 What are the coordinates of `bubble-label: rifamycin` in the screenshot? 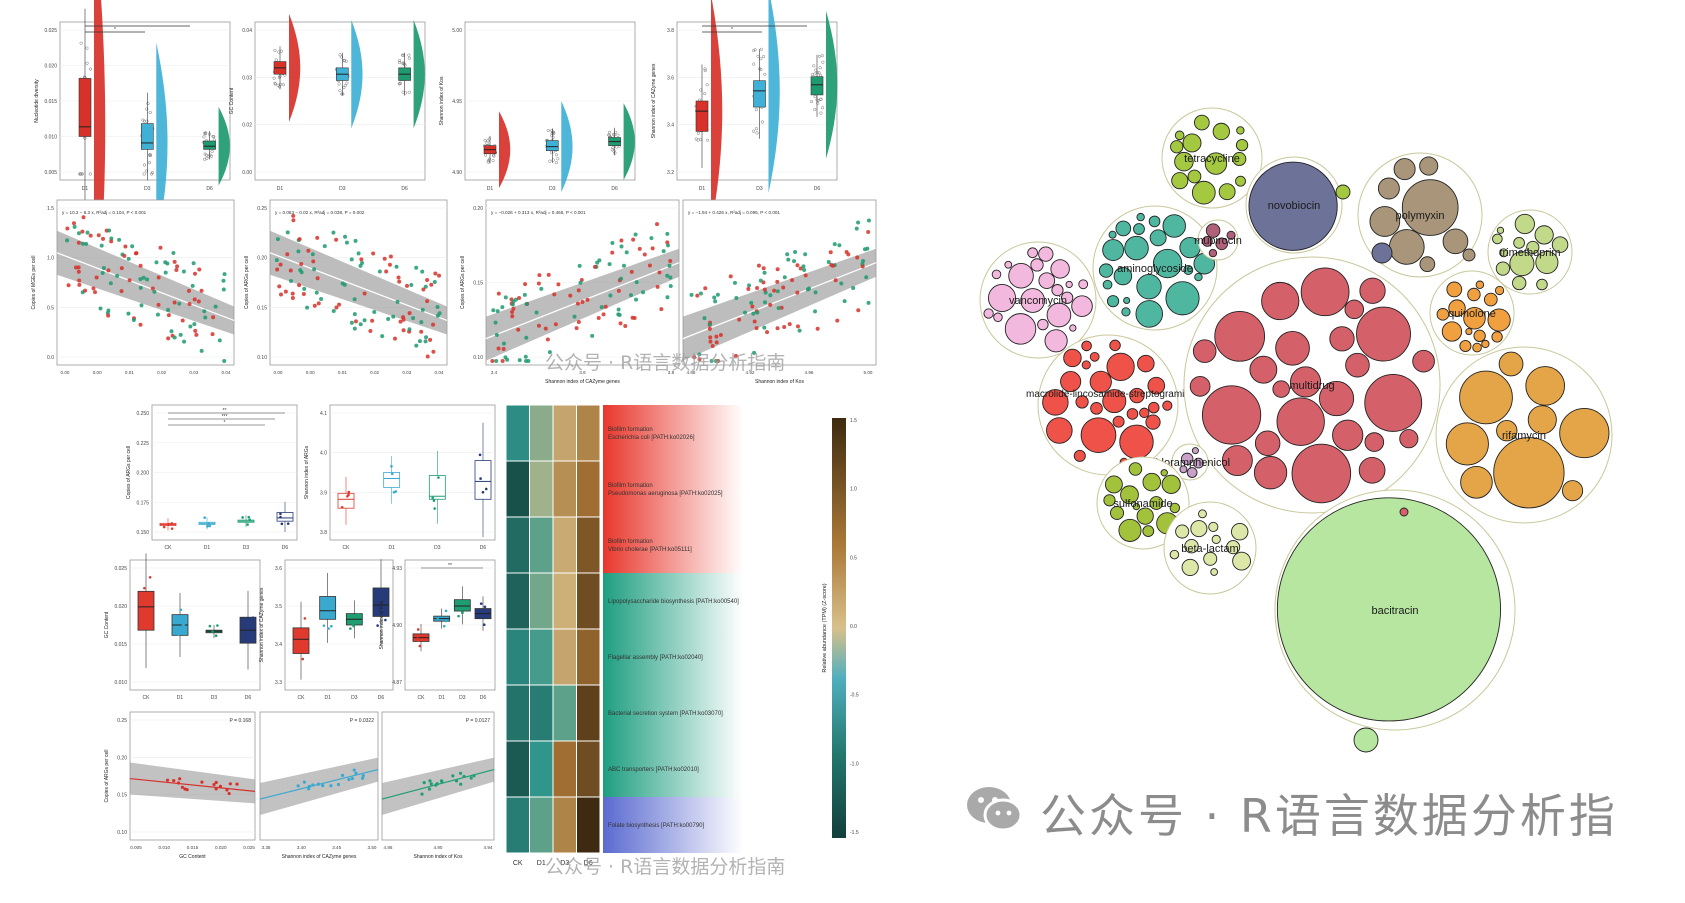 It's located at (1524, 436).